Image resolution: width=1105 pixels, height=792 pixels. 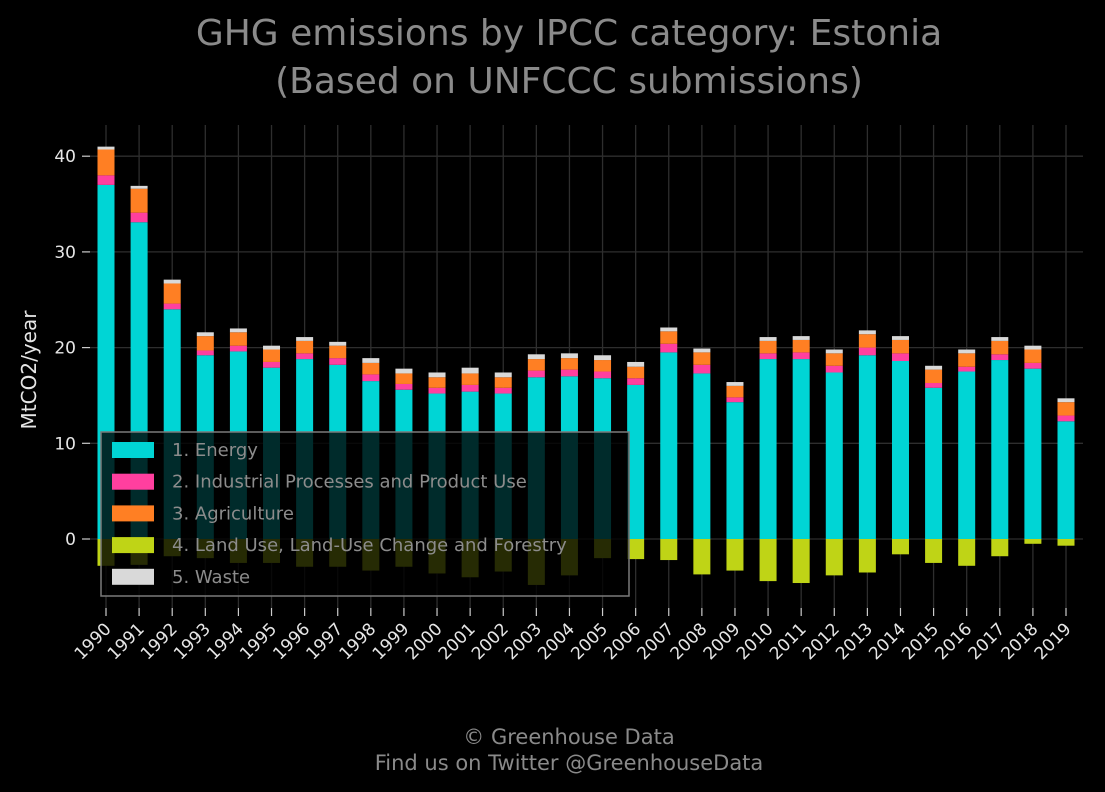 What do you see at coordinates (622, 641) in the screenshot?
I see `x-tick-label: 2006` at bounding box center [622, 641].